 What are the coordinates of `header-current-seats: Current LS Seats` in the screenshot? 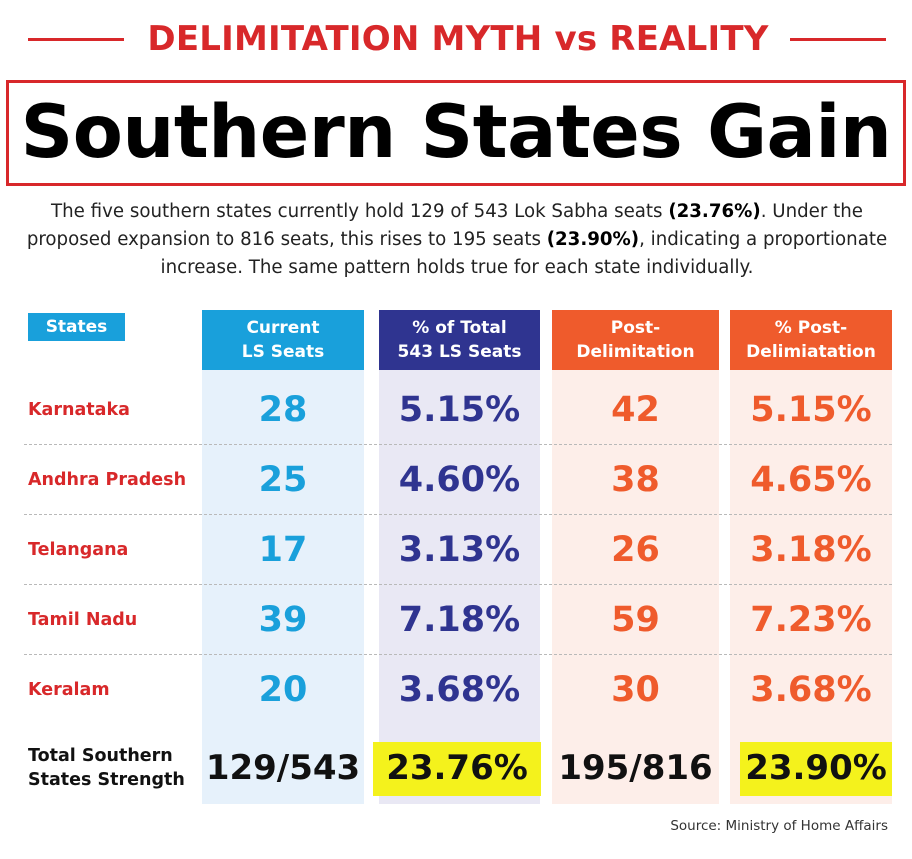 It's located at (283, 340).